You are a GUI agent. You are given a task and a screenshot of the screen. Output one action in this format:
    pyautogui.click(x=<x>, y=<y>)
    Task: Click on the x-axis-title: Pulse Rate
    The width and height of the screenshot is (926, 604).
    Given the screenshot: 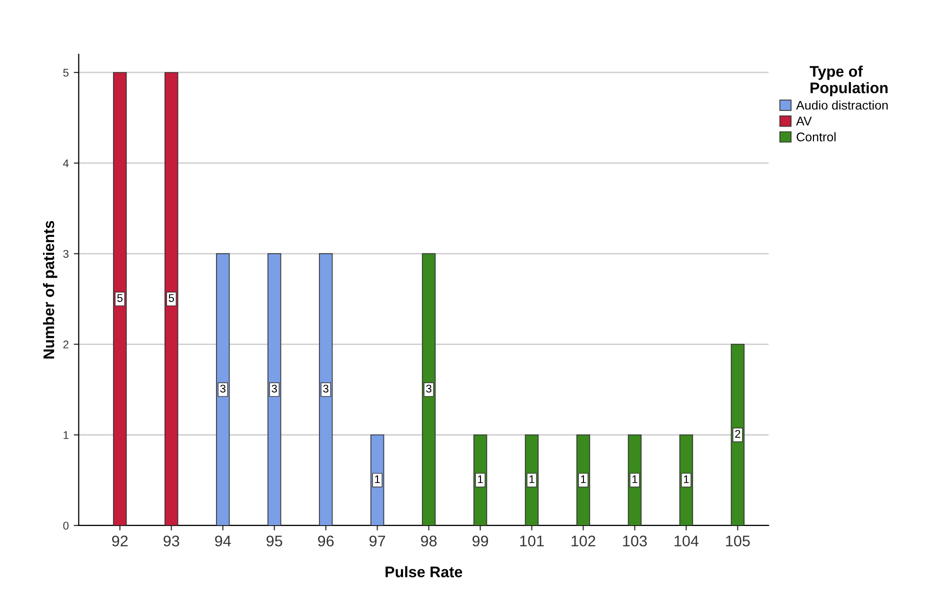 What is the action you would take?
    pyautogui.click(x=424, y=572)
    